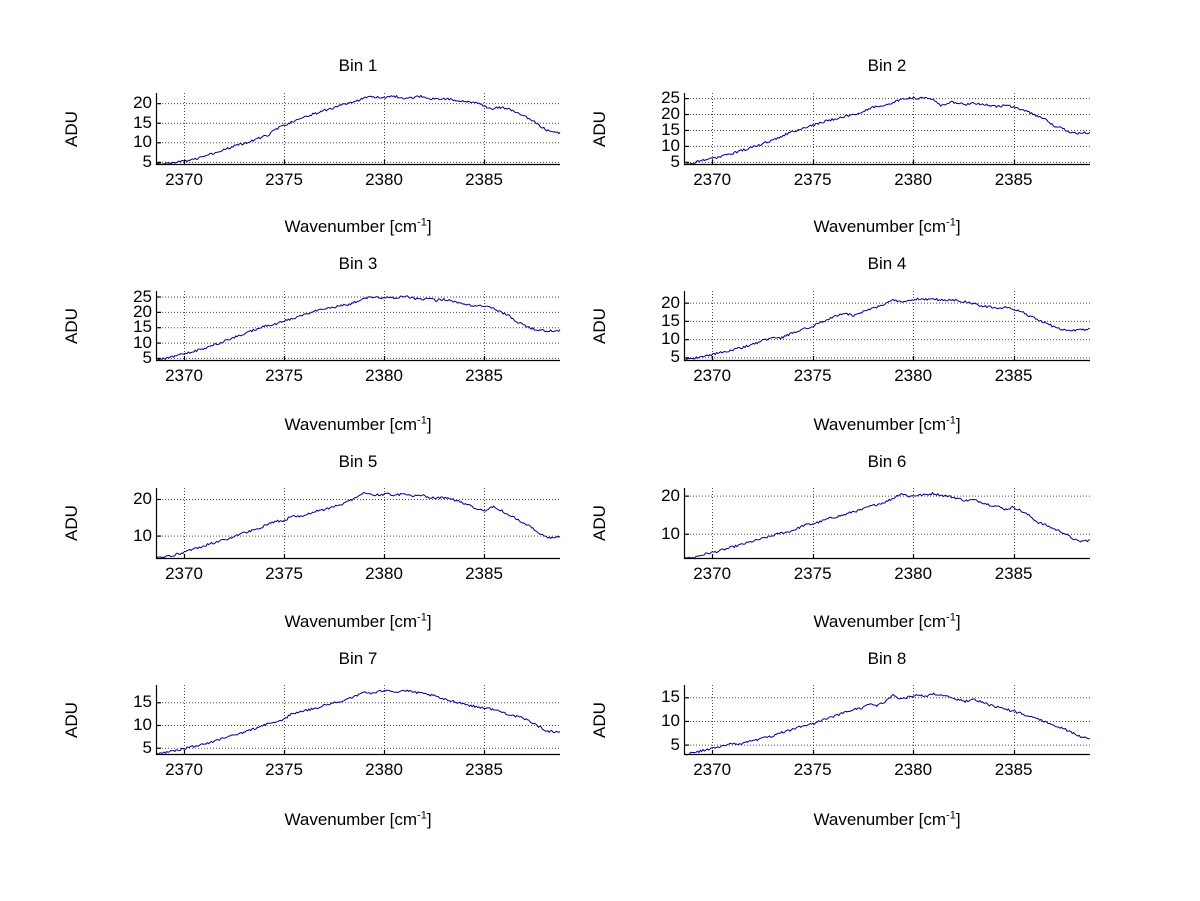 The width and height of the screenshot is (1200, 901). What do you see at coordinates (670, 720) in the screenshot?
I see `y-tick-label-bin-8: 10` at bounding box center [670, 720].